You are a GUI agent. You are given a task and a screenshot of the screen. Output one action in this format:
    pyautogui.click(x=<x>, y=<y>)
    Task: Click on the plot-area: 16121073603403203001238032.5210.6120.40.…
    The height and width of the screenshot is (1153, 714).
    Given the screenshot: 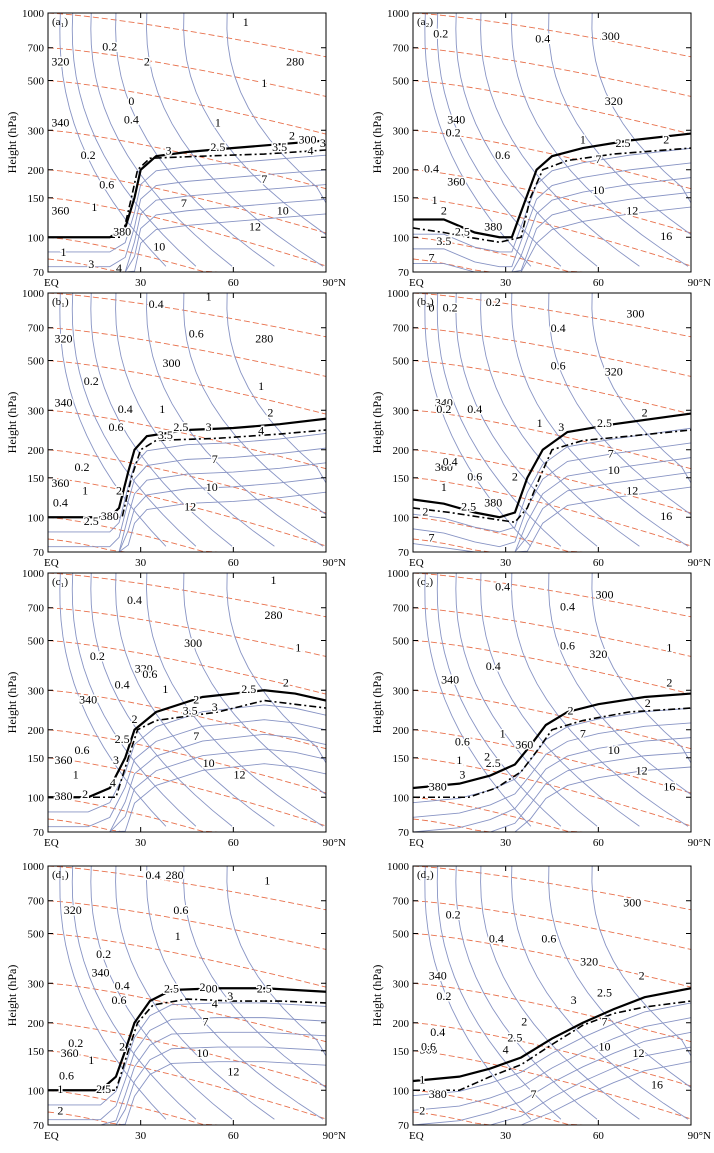 What is the action you would take?
    pyautogui.click(x=552, y=702)
    